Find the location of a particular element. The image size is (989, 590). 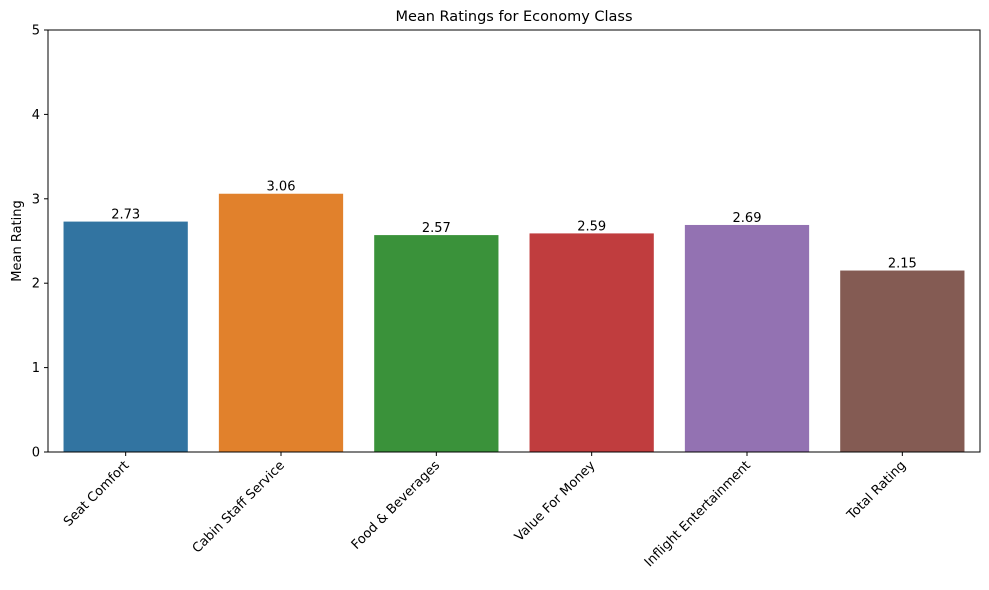

bar-value-label: 3.06 is located at coordinates (281, 187).